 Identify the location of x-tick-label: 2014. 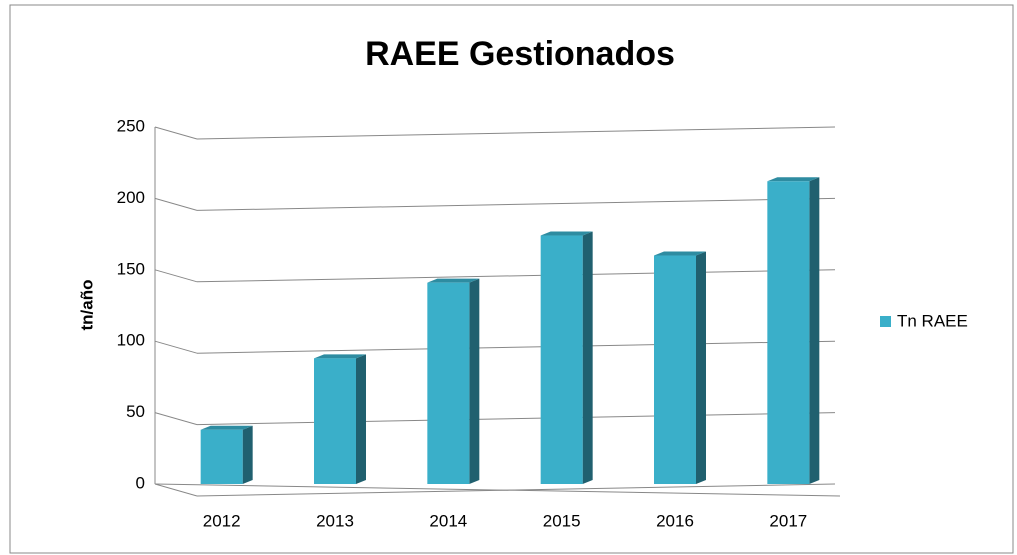
(448, 520).